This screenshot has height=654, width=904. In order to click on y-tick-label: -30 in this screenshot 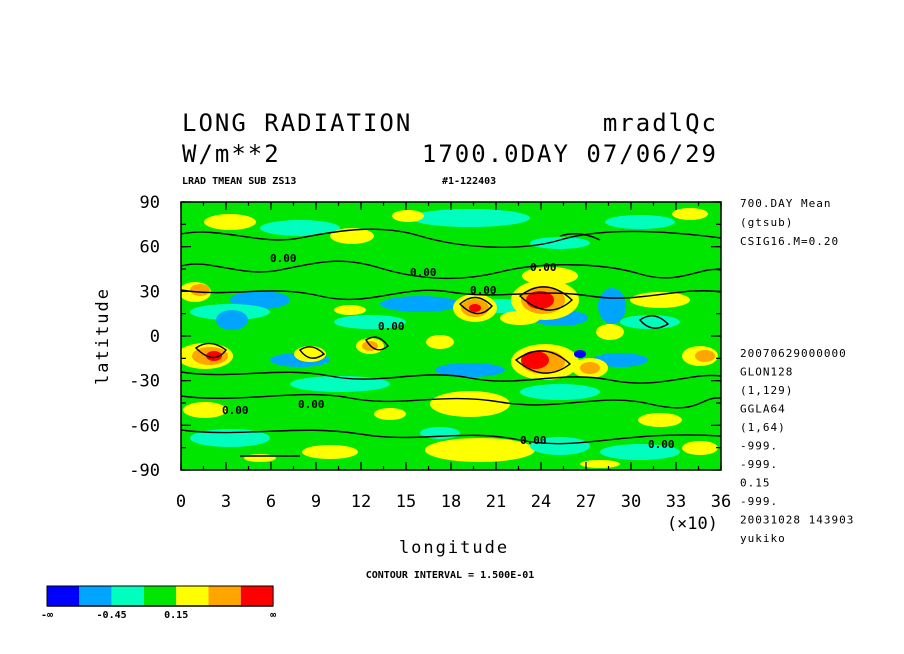, I will do `click(144, 382)`.